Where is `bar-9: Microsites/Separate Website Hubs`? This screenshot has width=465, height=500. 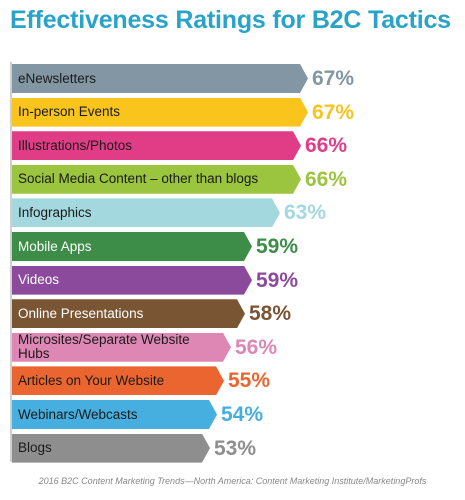 bar-9: Microsites/Separate Website Hubs is located at coordinates (121, 347).